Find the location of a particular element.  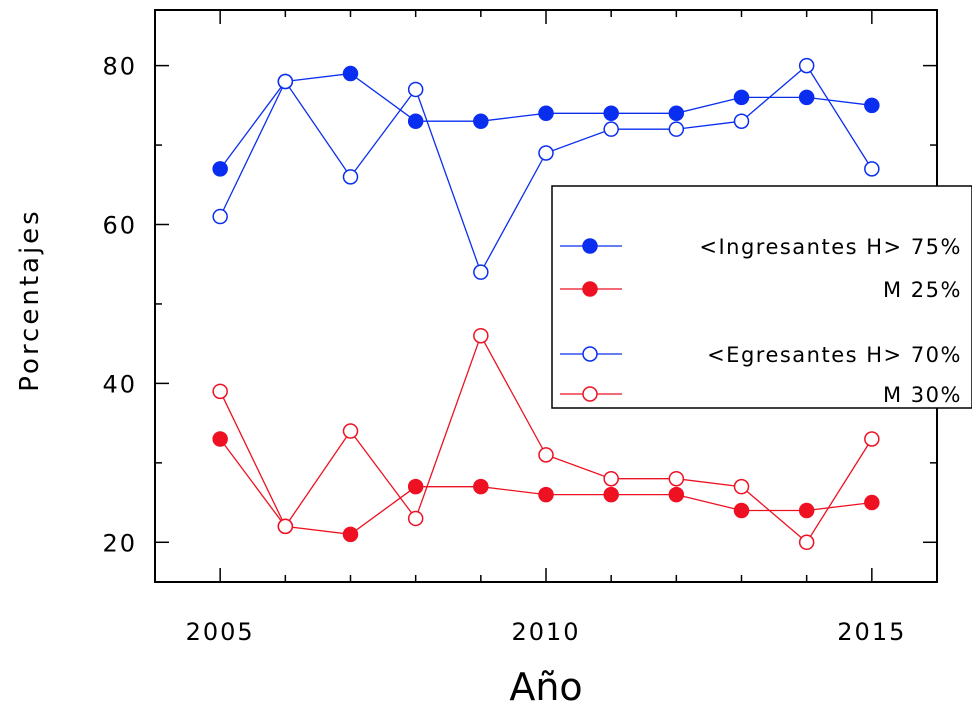

legend-label-egr_h: <Egresantes H> 70% is located at coordinates (834, 355).